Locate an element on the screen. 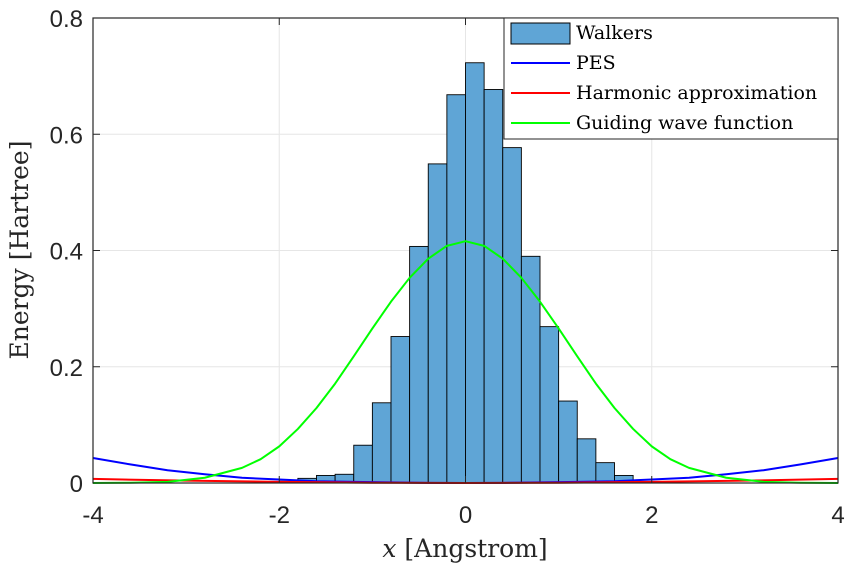  legend-label-pes: PES is located at coordinates (596, 63).